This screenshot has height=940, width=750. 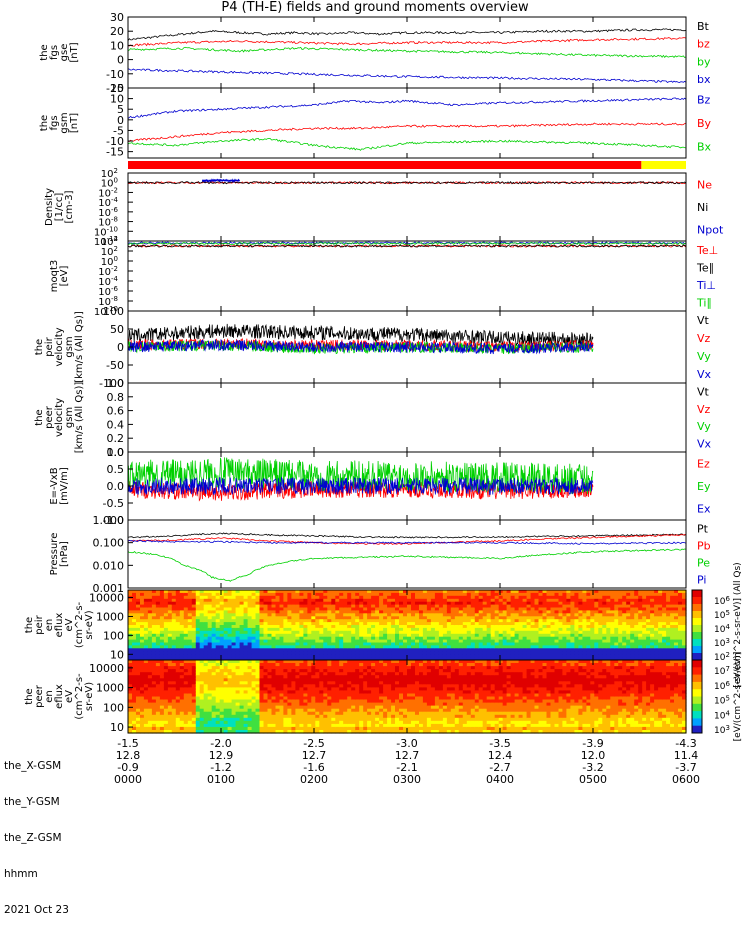 What do you see at coordinates (116, 424) in the screenshot?
I see `y-tick-label: 0.4` at bounding box center [116, 424].